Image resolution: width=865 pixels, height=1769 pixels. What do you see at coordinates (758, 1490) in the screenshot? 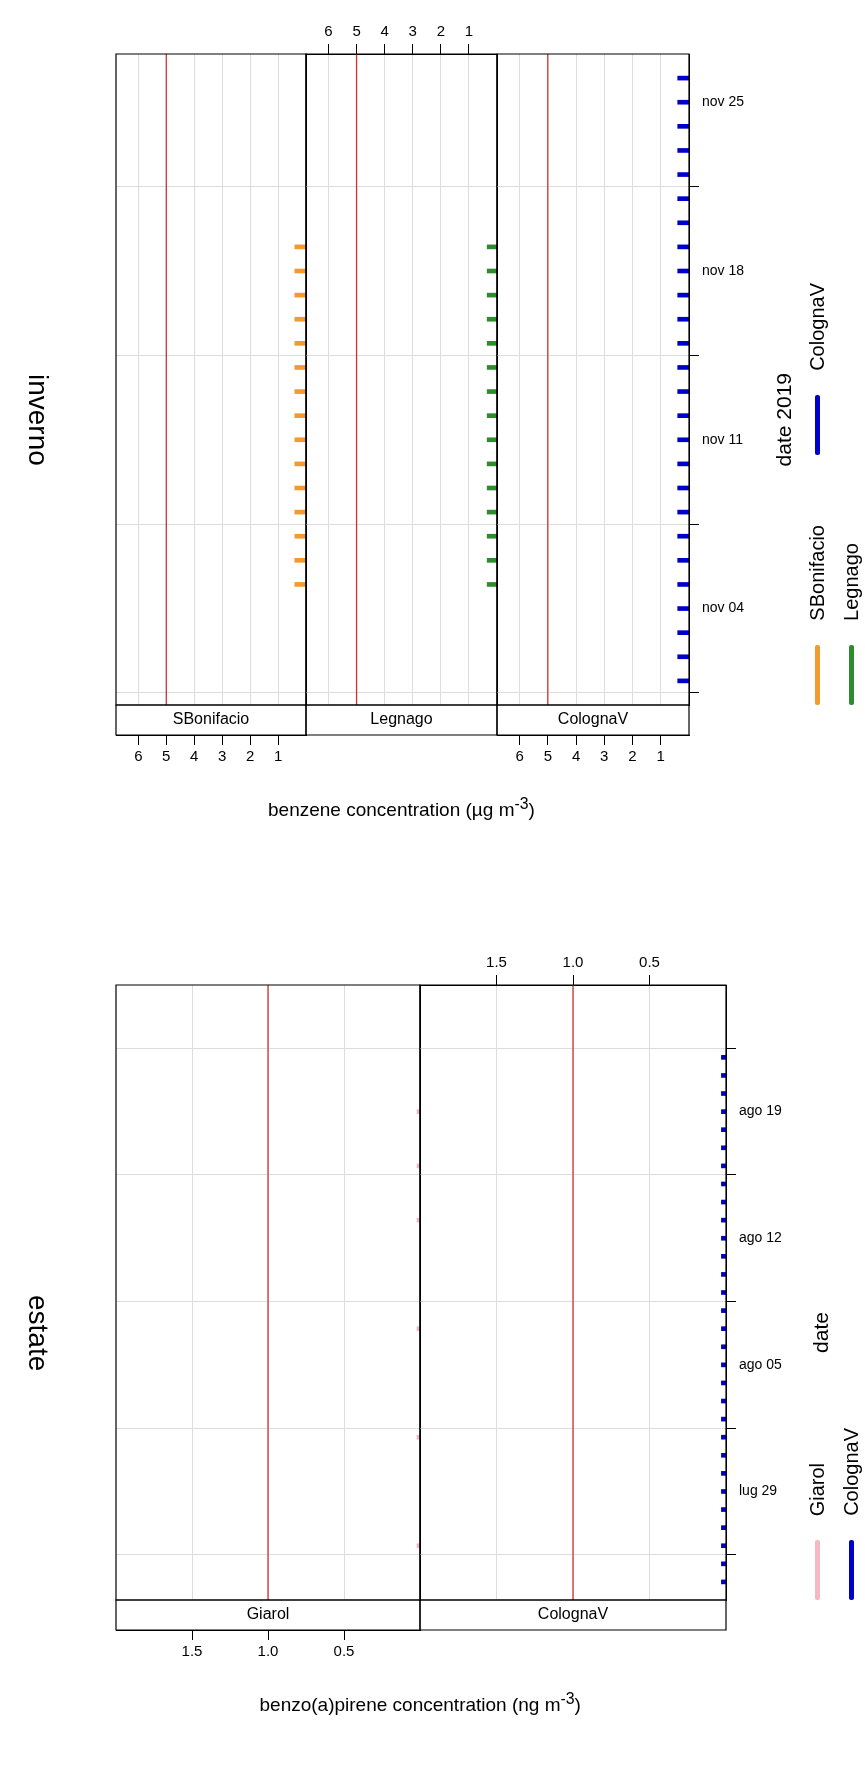
I see `y-tick-label: lug 29` at bounding box center [758, 1490].